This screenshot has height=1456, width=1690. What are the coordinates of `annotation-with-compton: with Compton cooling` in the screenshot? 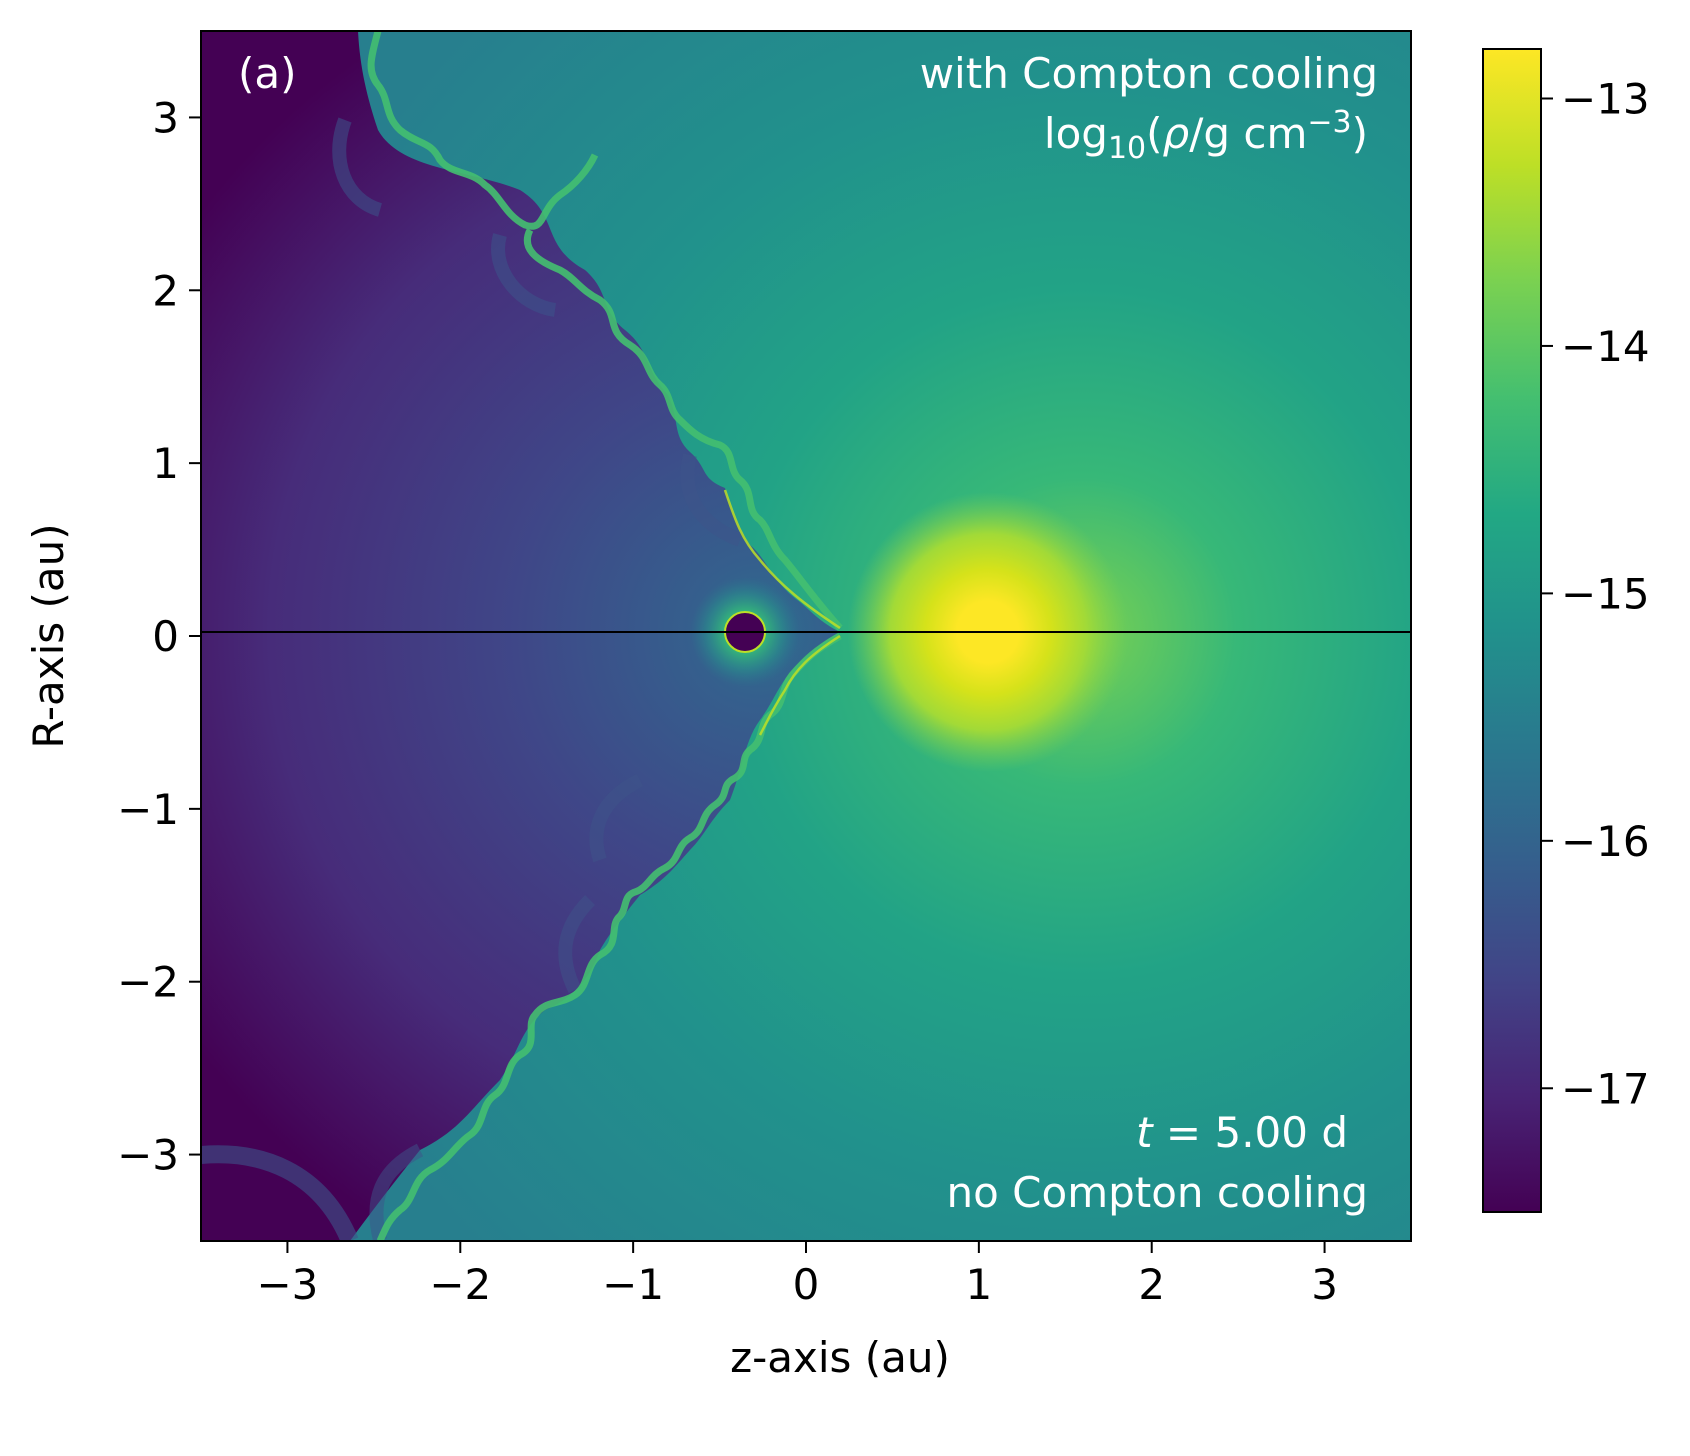 It's located at (1149, 73).